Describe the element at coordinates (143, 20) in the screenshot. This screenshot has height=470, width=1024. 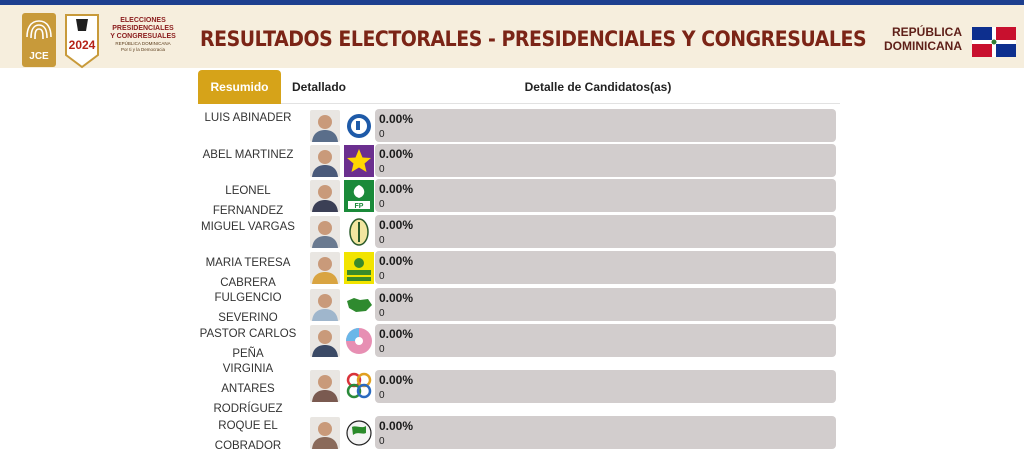
I see `elections-label-line: ELECCIONES` at that location.